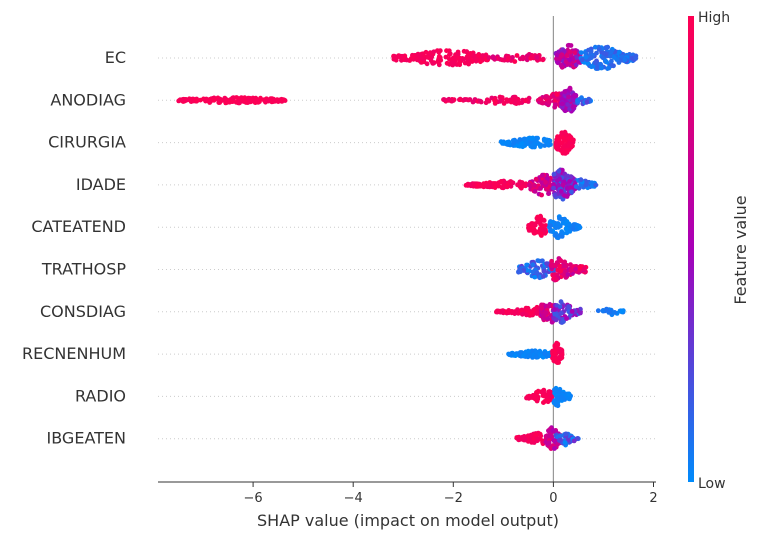  What do you see at coordinates (100, 395) in the screenshot?
I see `feature-label: RADIO` at bounding box center [100, 395].